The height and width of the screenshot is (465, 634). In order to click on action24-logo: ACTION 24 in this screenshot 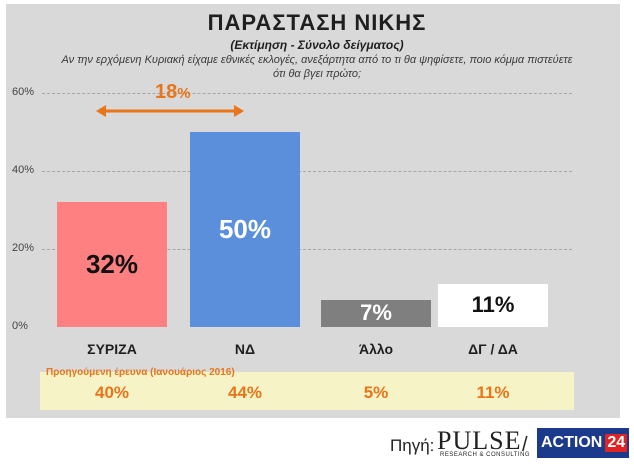, I will do `click(583, 443)`.